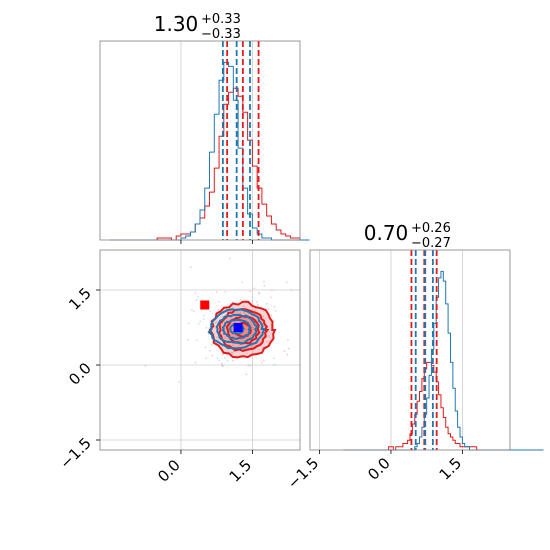 The height and width of the screenshot is (550, 550). What do you see at coordinates (80, 374) in the screenshot?
I see `y-tick-label: 0.0` at bounding box center [80, 374].